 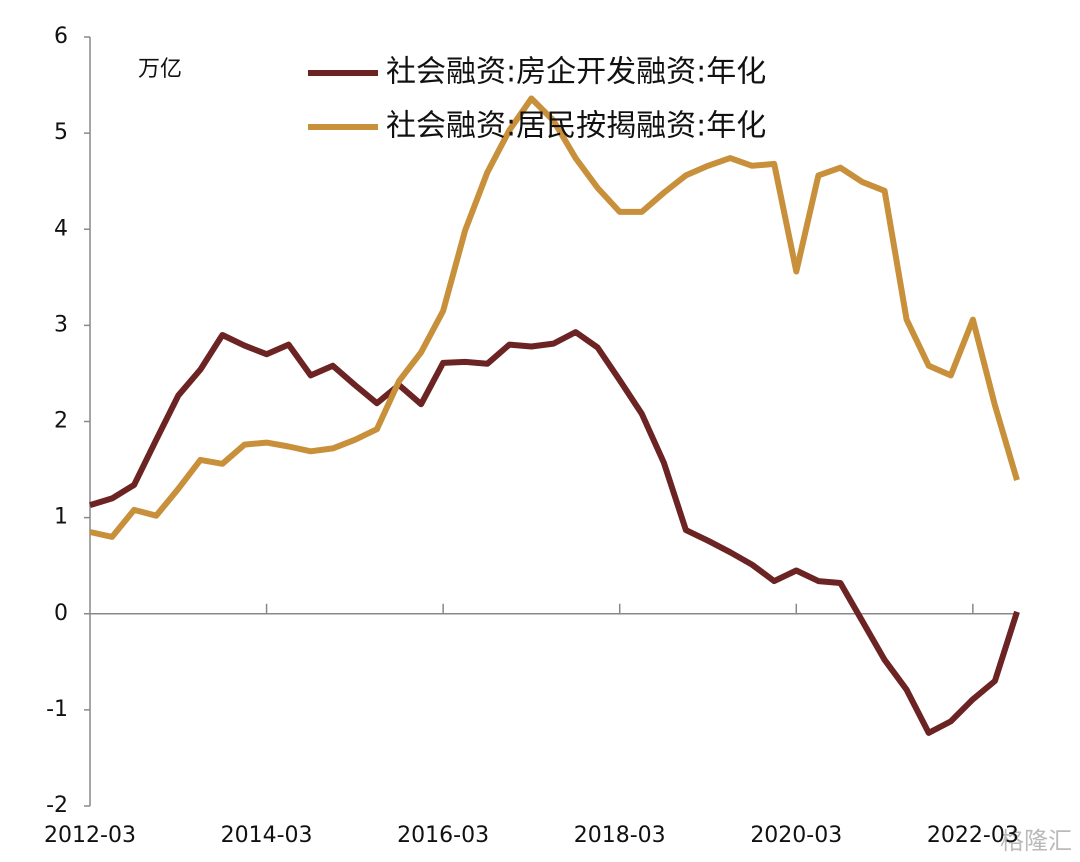 What do you see at coordinates (160, 69) in the screenshot?
I see `y-axis-label: 万亿` at bounding box center [160, 69].